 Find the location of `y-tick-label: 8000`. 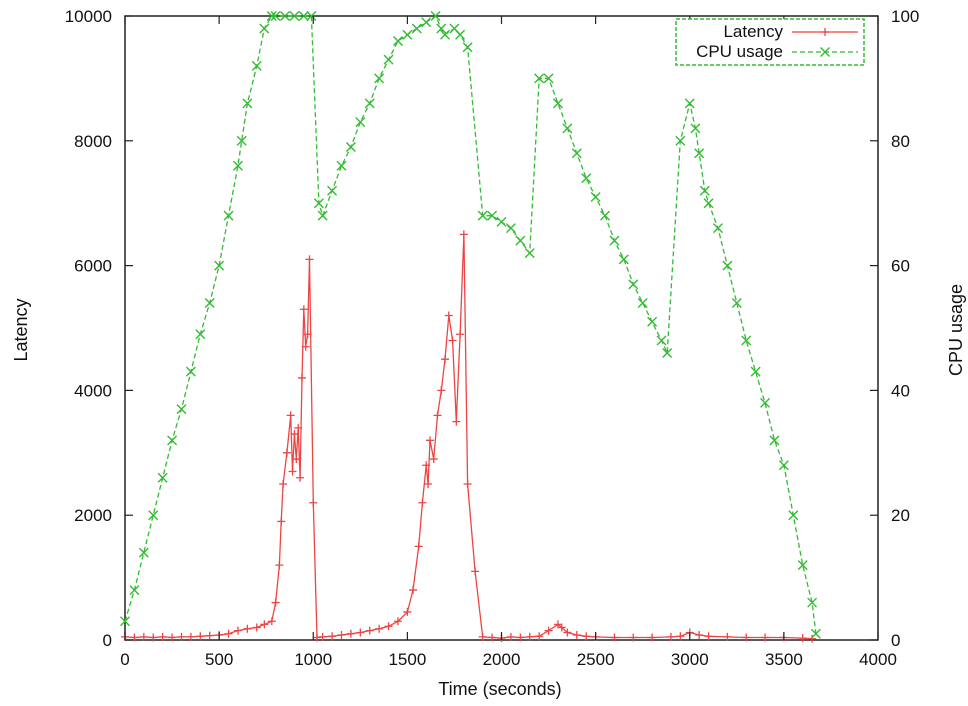

y-tick-label: 8000 is located at coordinates (93, 141).